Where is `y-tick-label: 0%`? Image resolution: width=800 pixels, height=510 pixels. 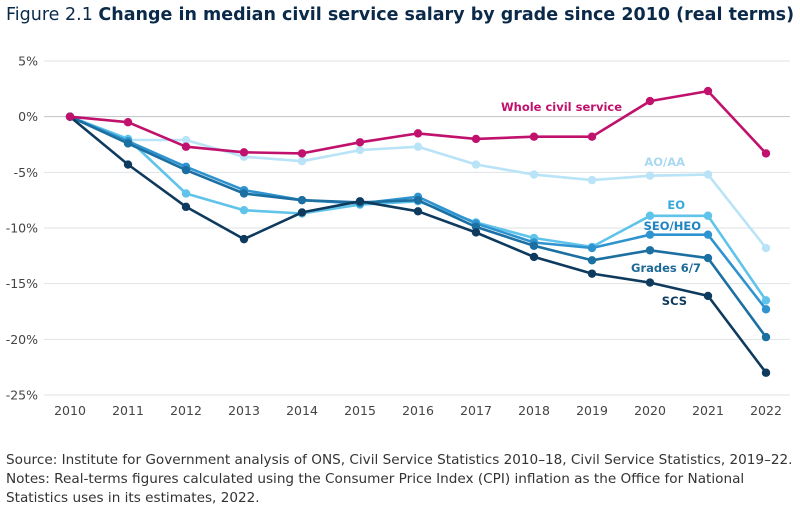 y-tick-label: 0% is located at coordinates (28, 116).